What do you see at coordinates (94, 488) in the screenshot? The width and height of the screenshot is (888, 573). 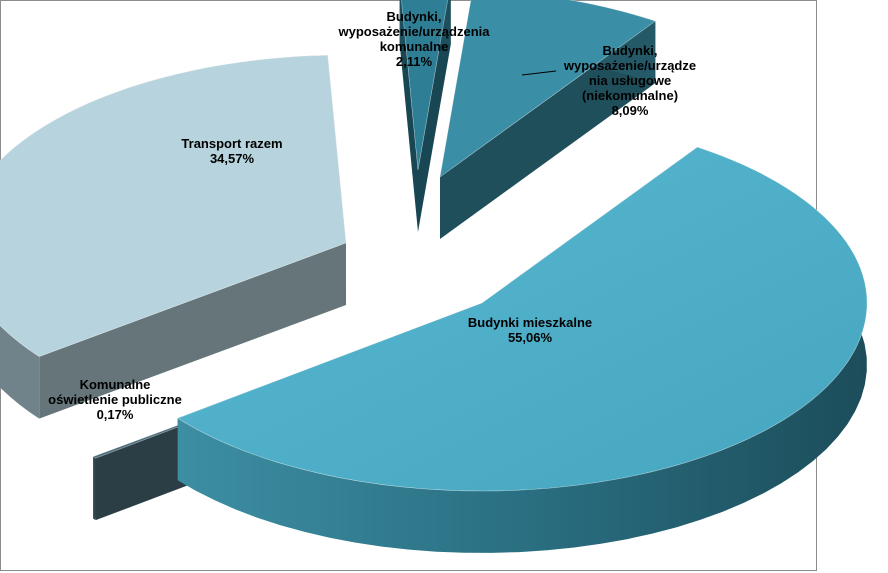 I see `pie-slice-rim` at bounding box center [94, 488].